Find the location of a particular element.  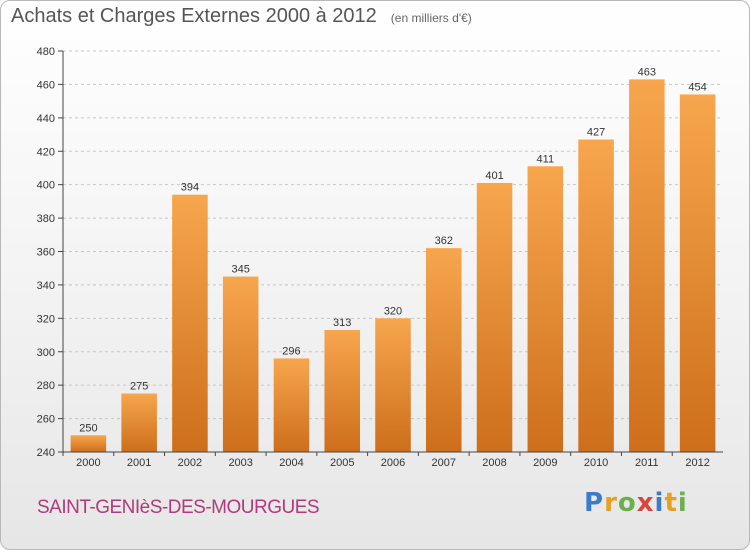

x-tick-label: 2001 is located at coordinates (139, 463).